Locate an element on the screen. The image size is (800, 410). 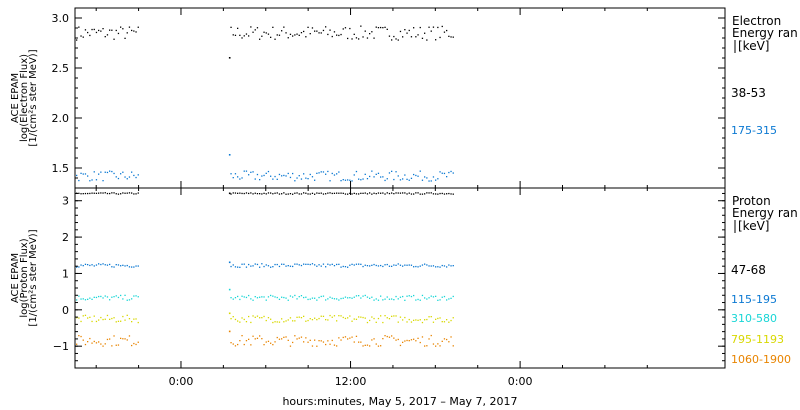
y-tick-label: 3.0 is located at coordinates (61, 18).